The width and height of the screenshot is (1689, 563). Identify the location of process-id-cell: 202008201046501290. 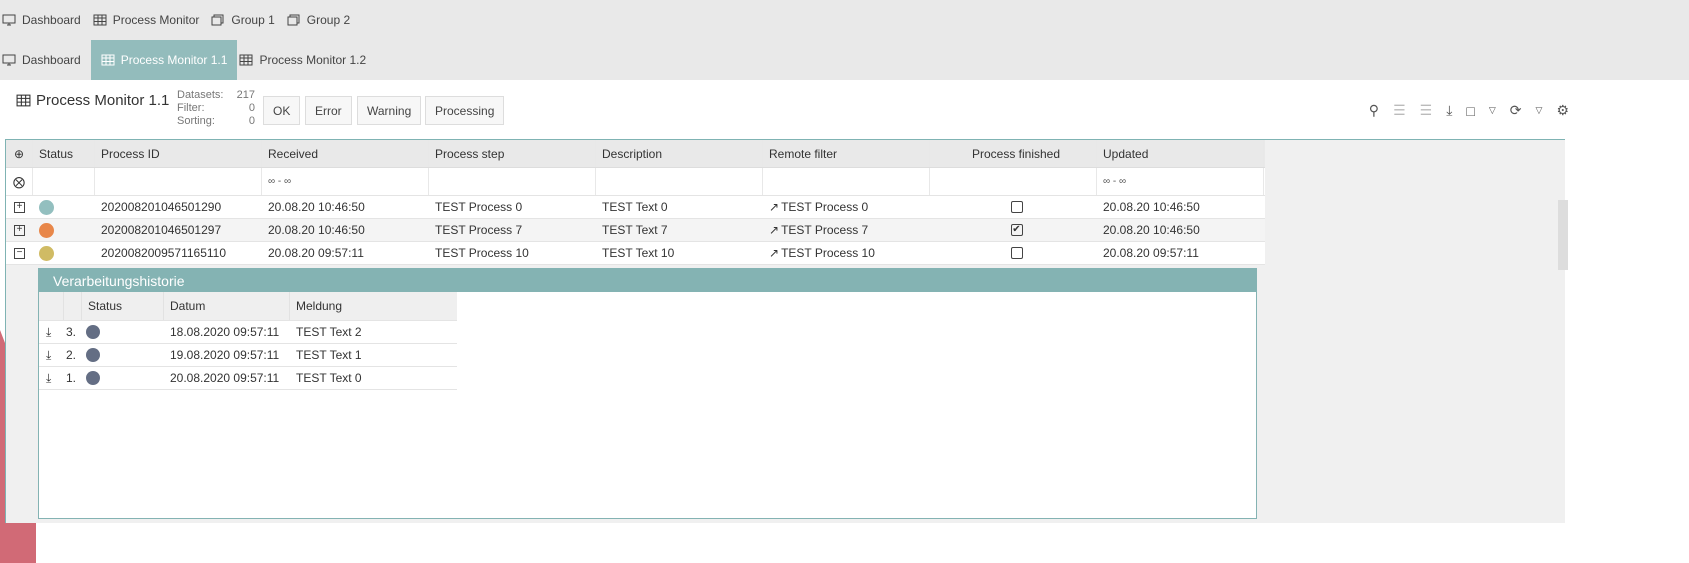
(161, 207).